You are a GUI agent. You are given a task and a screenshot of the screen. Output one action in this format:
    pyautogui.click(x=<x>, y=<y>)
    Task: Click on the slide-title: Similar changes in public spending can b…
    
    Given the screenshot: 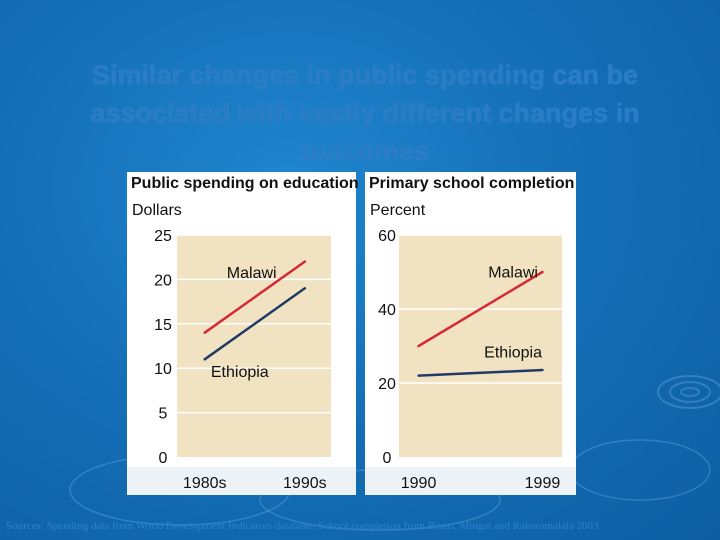 What is the action you would take?
    pyautogui.click(x=365, y=113)
    